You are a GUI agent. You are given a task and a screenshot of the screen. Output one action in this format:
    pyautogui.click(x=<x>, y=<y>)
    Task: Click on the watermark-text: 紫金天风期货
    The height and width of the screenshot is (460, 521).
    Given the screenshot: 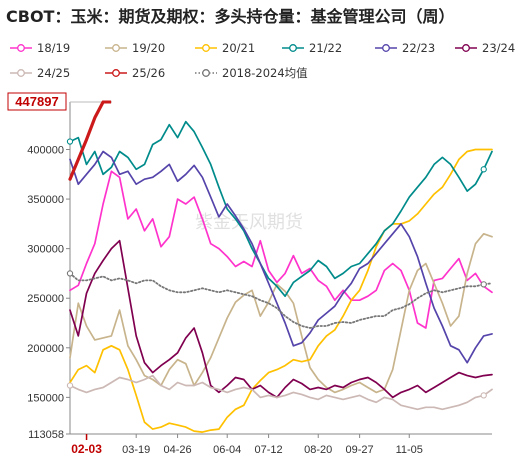 What is the action you would take?
    pyautogui.click(x=249, y=222)
    